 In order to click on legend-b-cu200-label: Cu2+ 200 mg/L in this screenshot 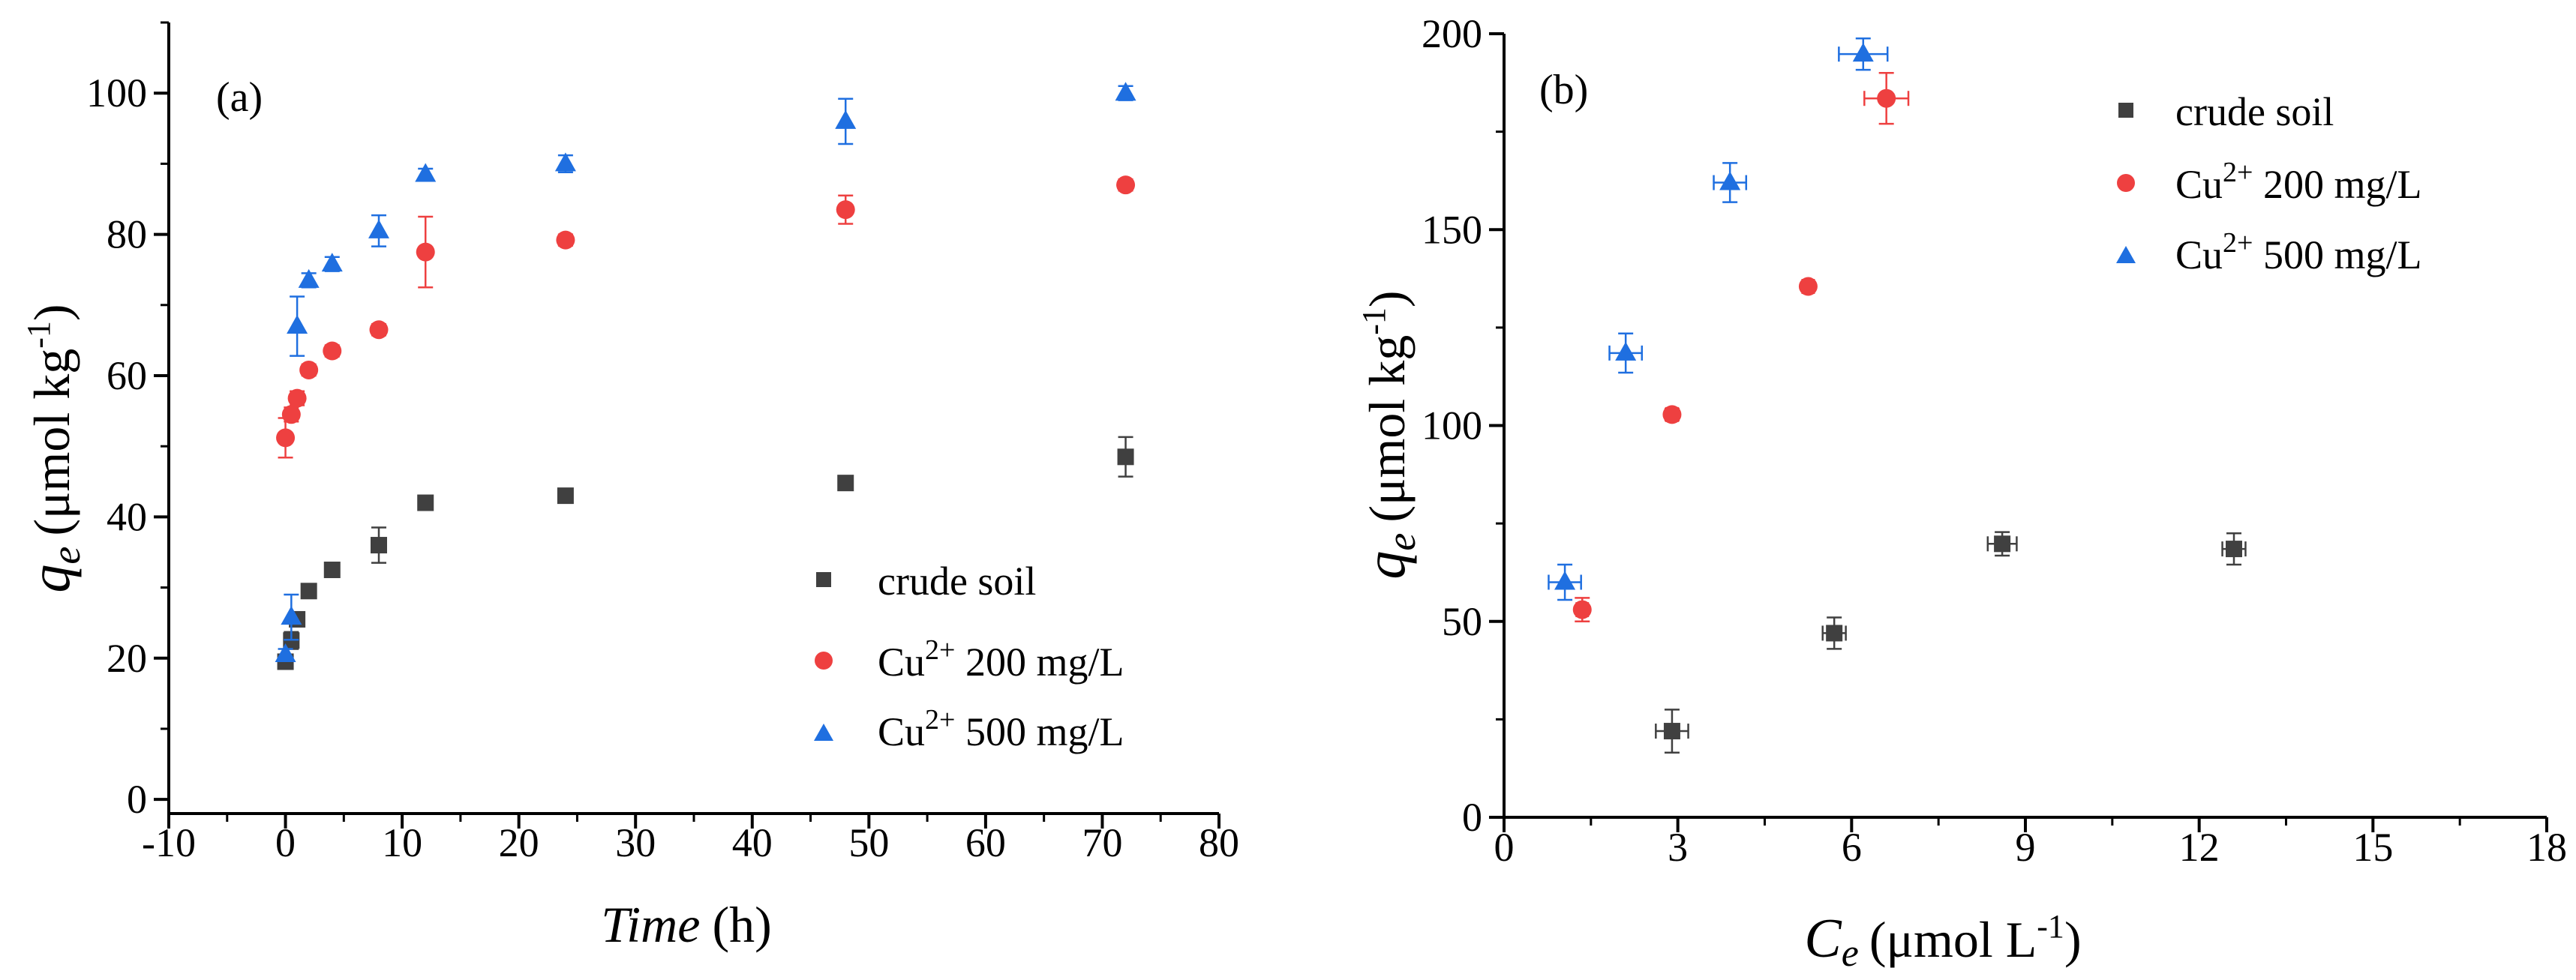, I will do `click(2298, 182)`.